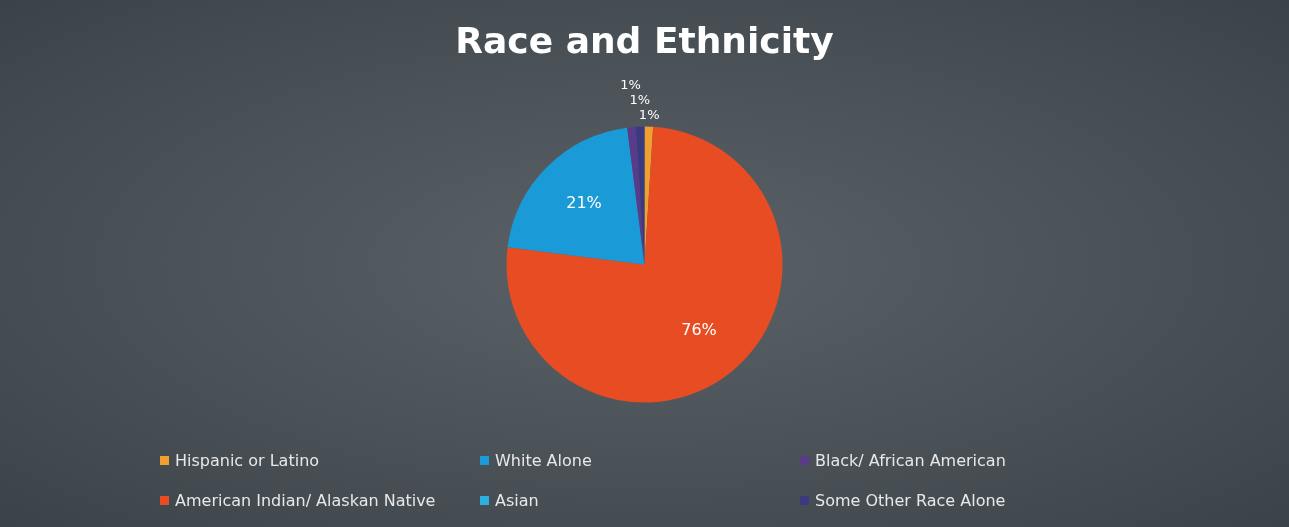  I want to click on legend-label: Hispanic or Latino, so click(247, 460).